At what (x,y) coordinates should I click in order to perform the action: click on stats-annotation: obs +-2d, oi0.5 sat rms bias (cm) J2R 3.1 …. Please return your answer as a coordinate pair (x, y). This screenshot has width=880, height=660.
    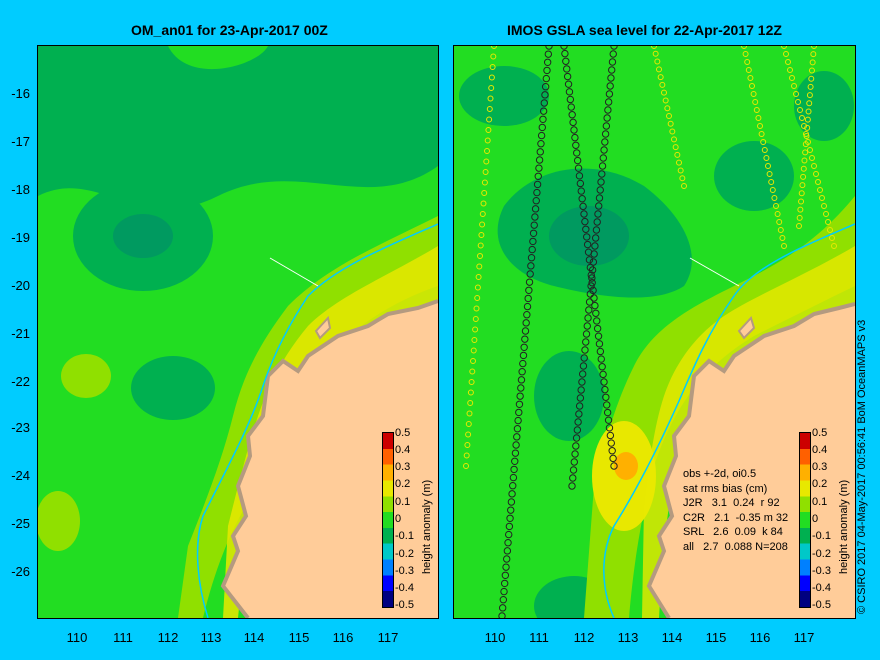
    Looking at the image, I should click on (735, 510).